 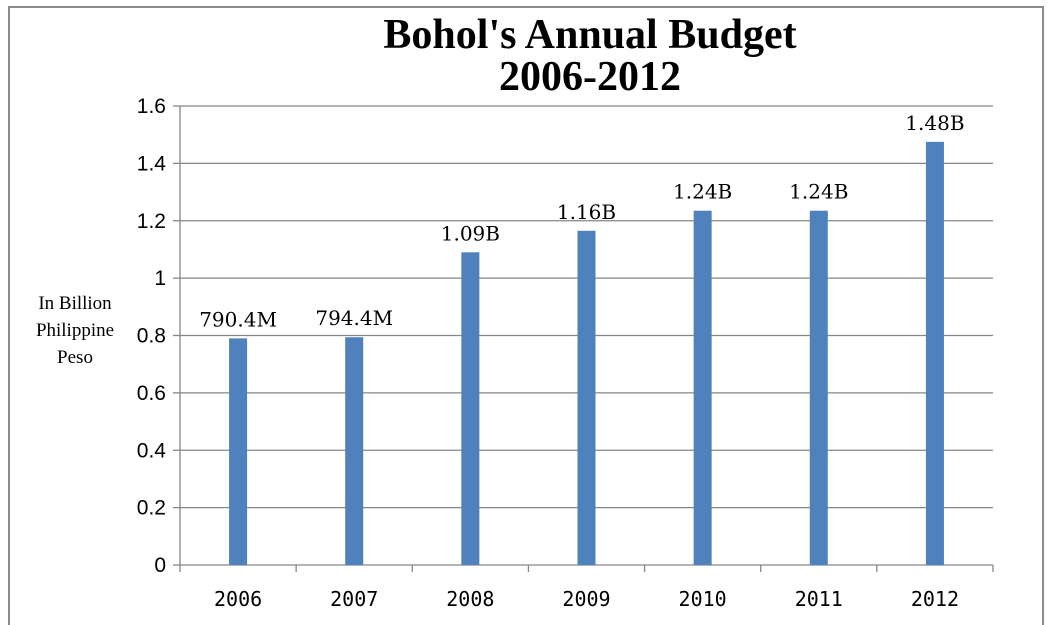 What do you see at coordinates (590, 77) in the screenshot?
I see `chart-title-line-2: 2006-2012` at bounding box center [590, 77].